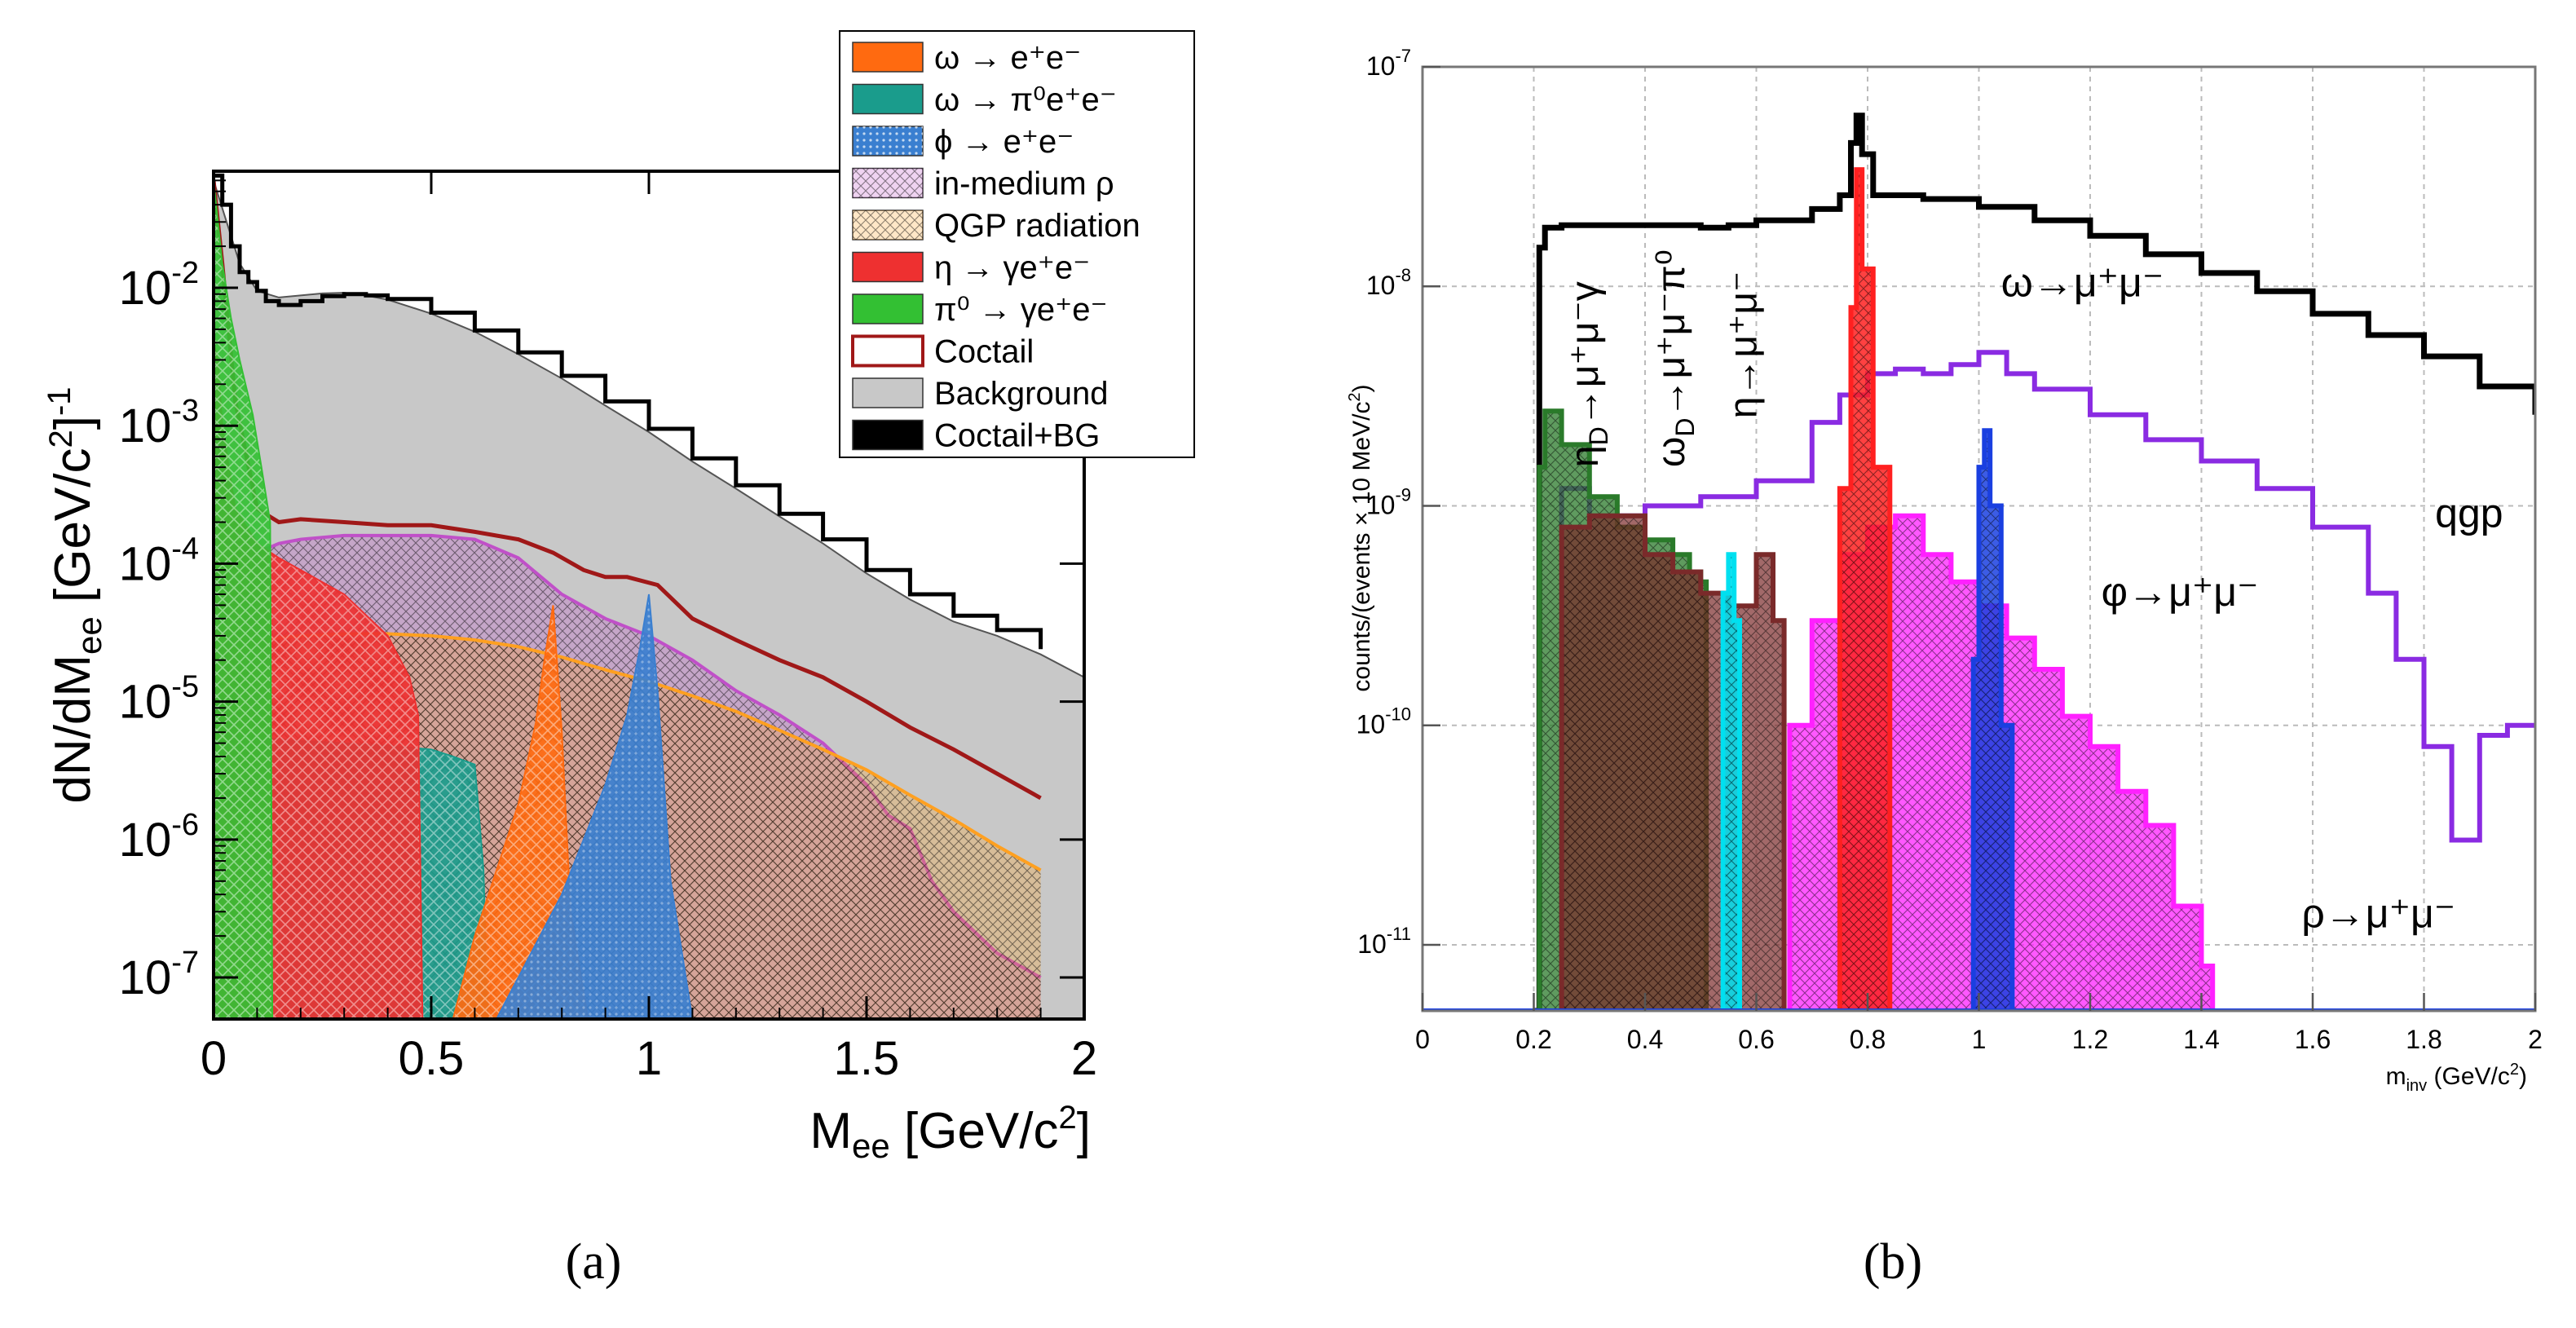 The width and height of the screenshot is (2576, 1328). I want to click on legend-item-e-e: ω → π⁰e⁺e⁻, so click(984, 100).